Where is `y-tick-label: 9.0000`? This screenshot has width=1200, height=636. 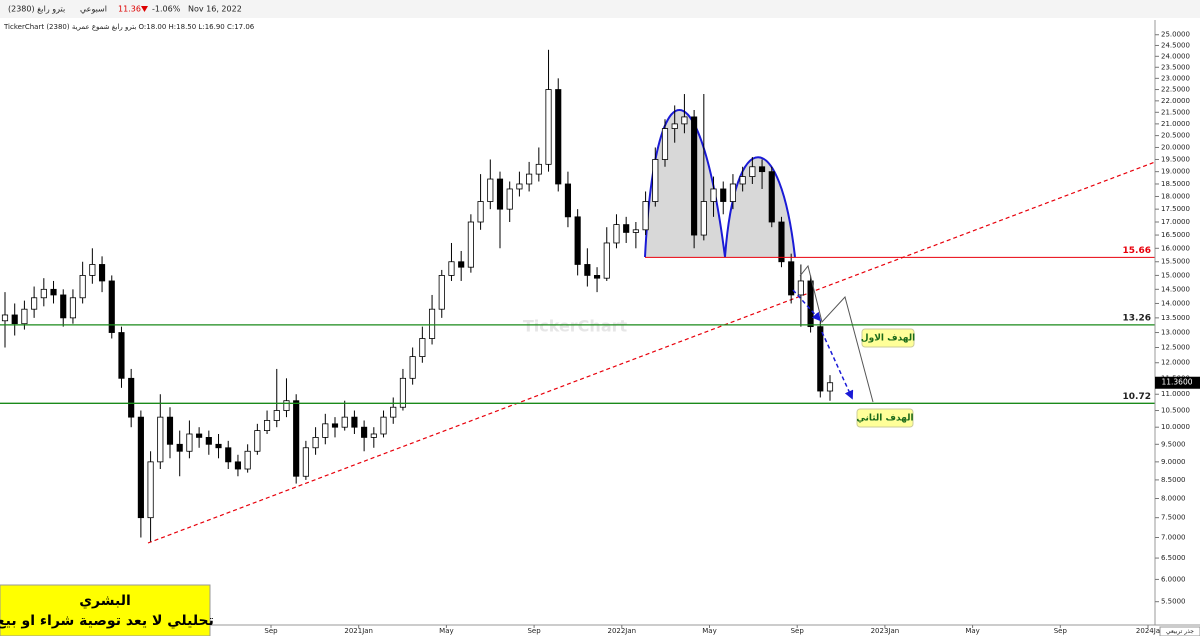
y-tick-label: 9.0000 is located at coordinates (1173, 462).